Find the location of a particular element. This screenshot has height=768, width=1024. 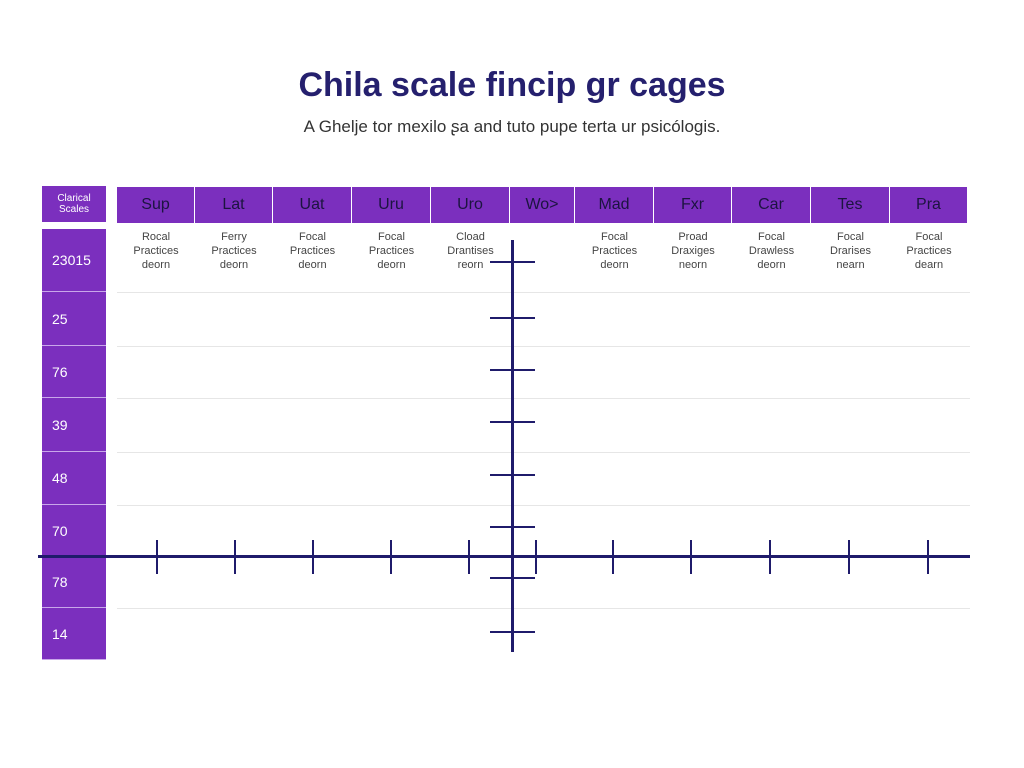

row-header: 14 is located at coordinates (74, 634).